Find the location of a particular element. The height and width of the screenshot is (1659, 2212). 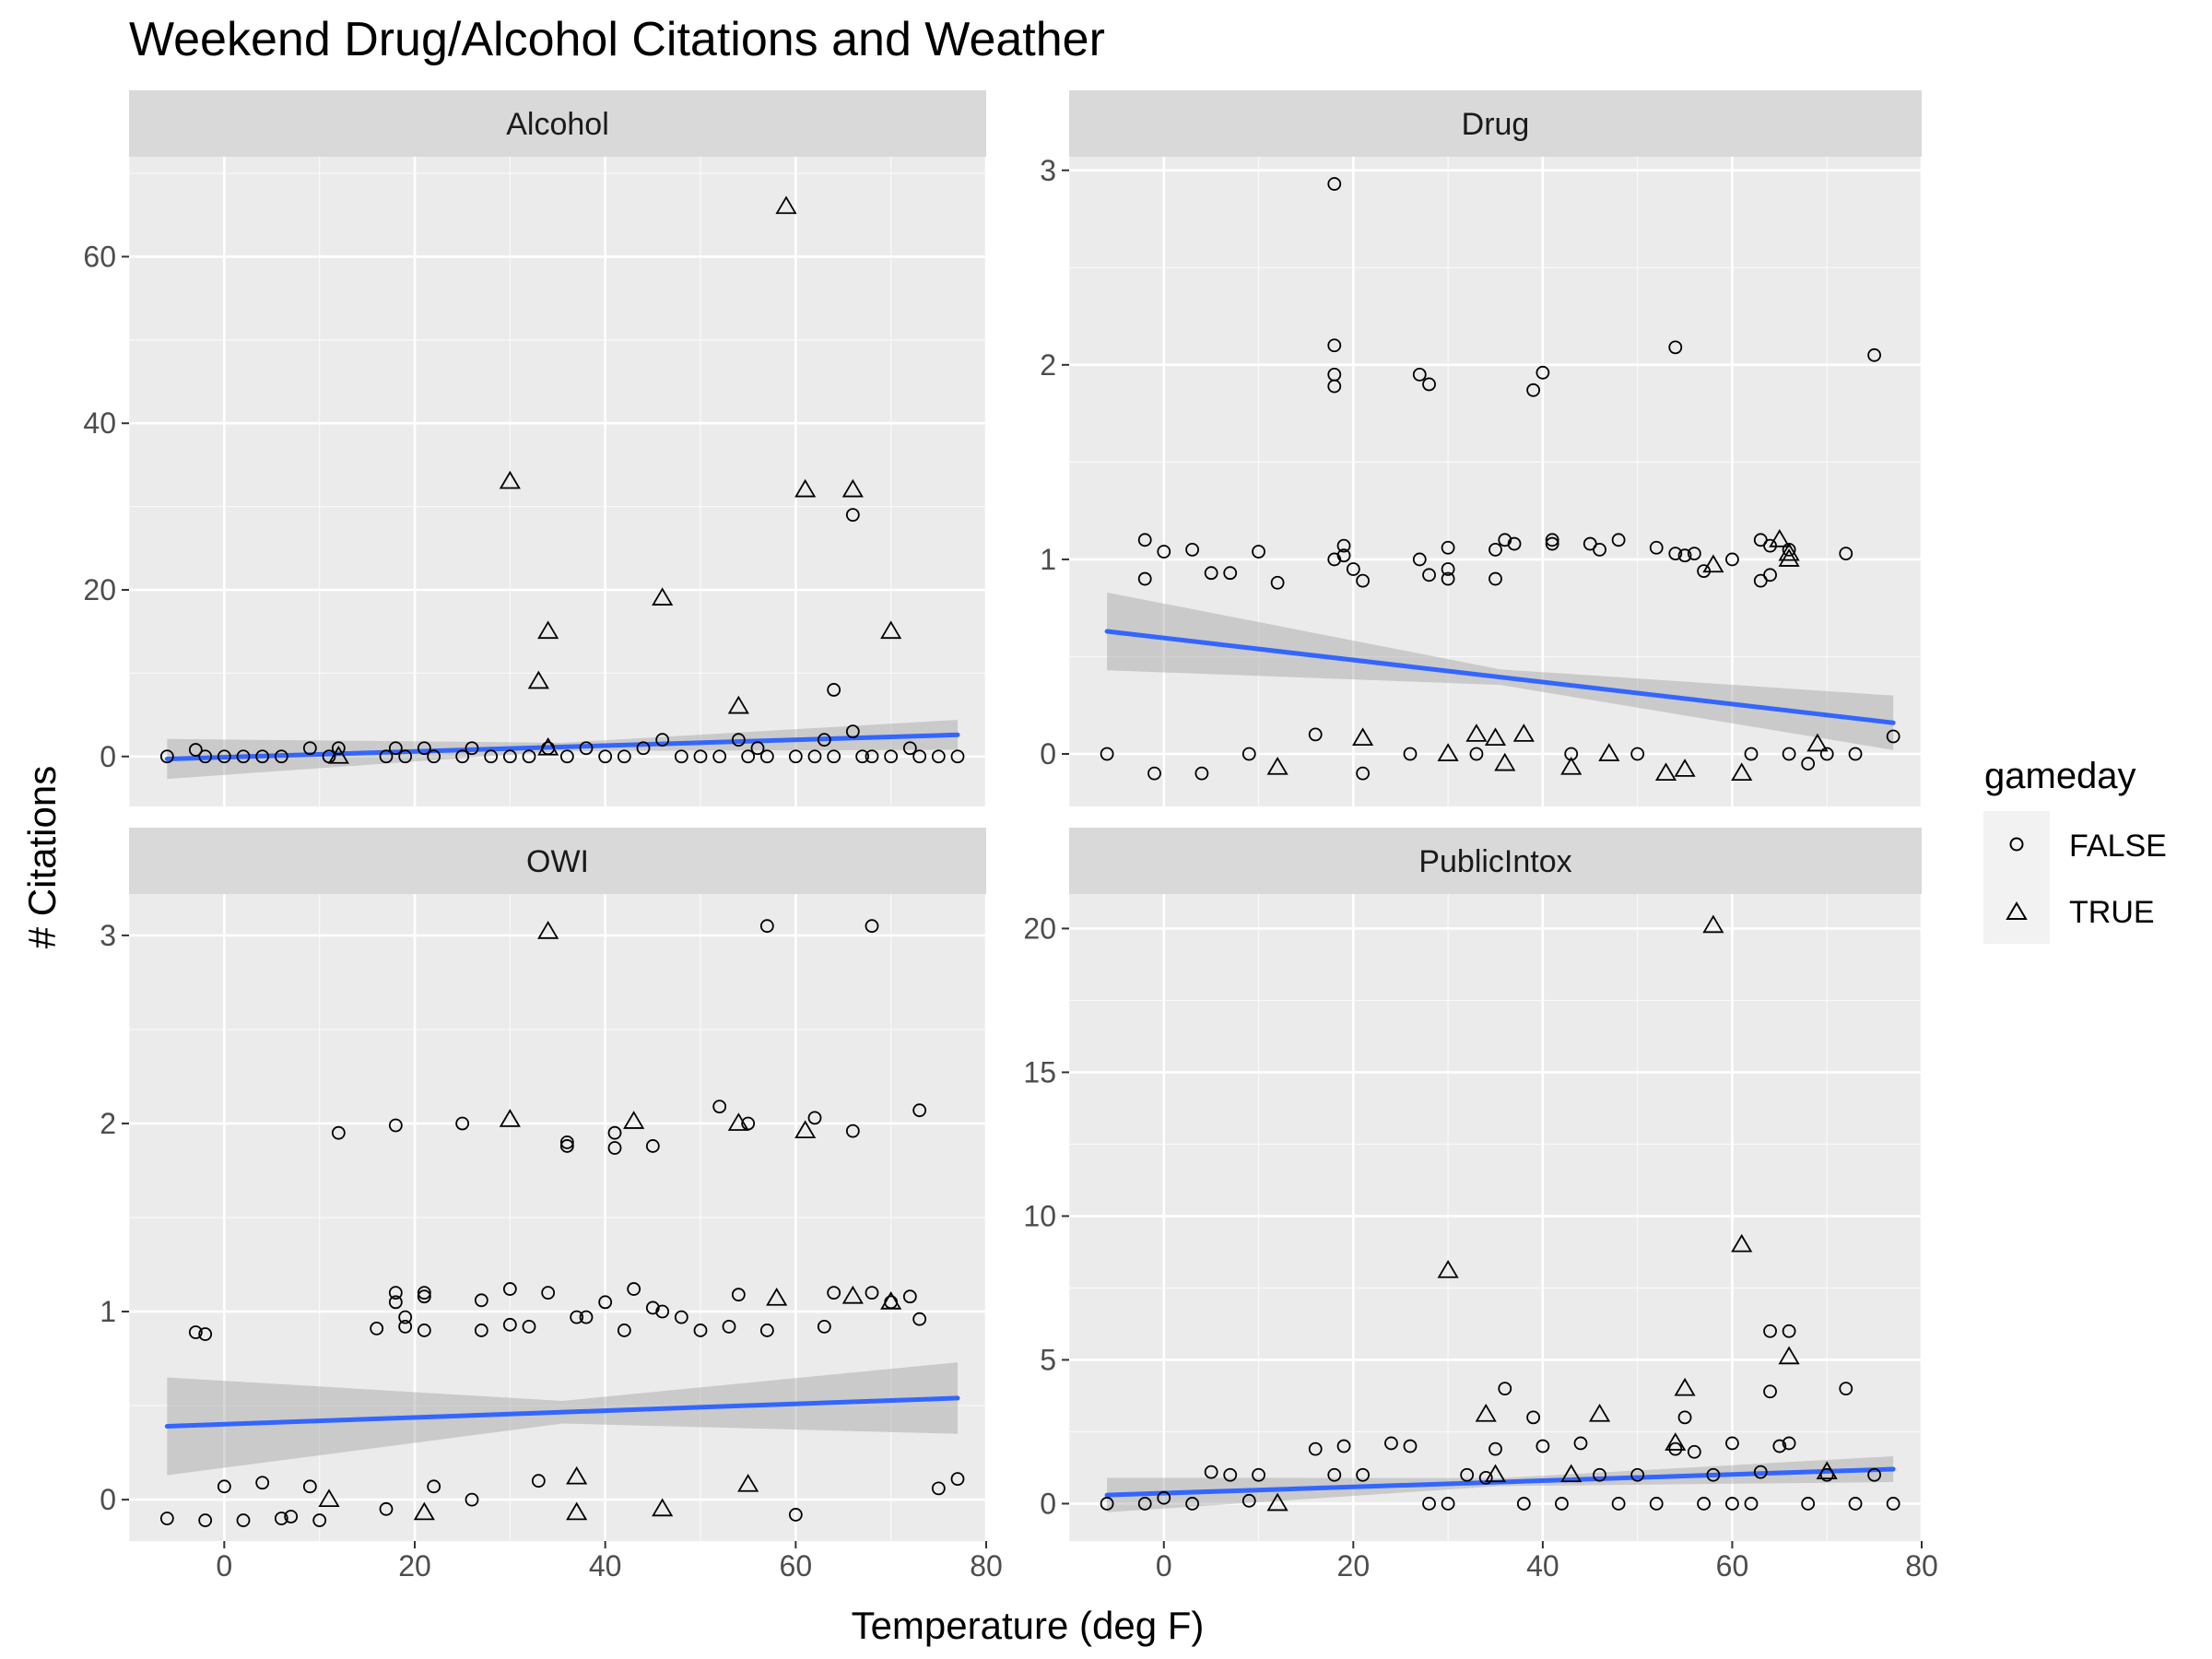

legend-title: gameday is located at coordinates (2060, 776).